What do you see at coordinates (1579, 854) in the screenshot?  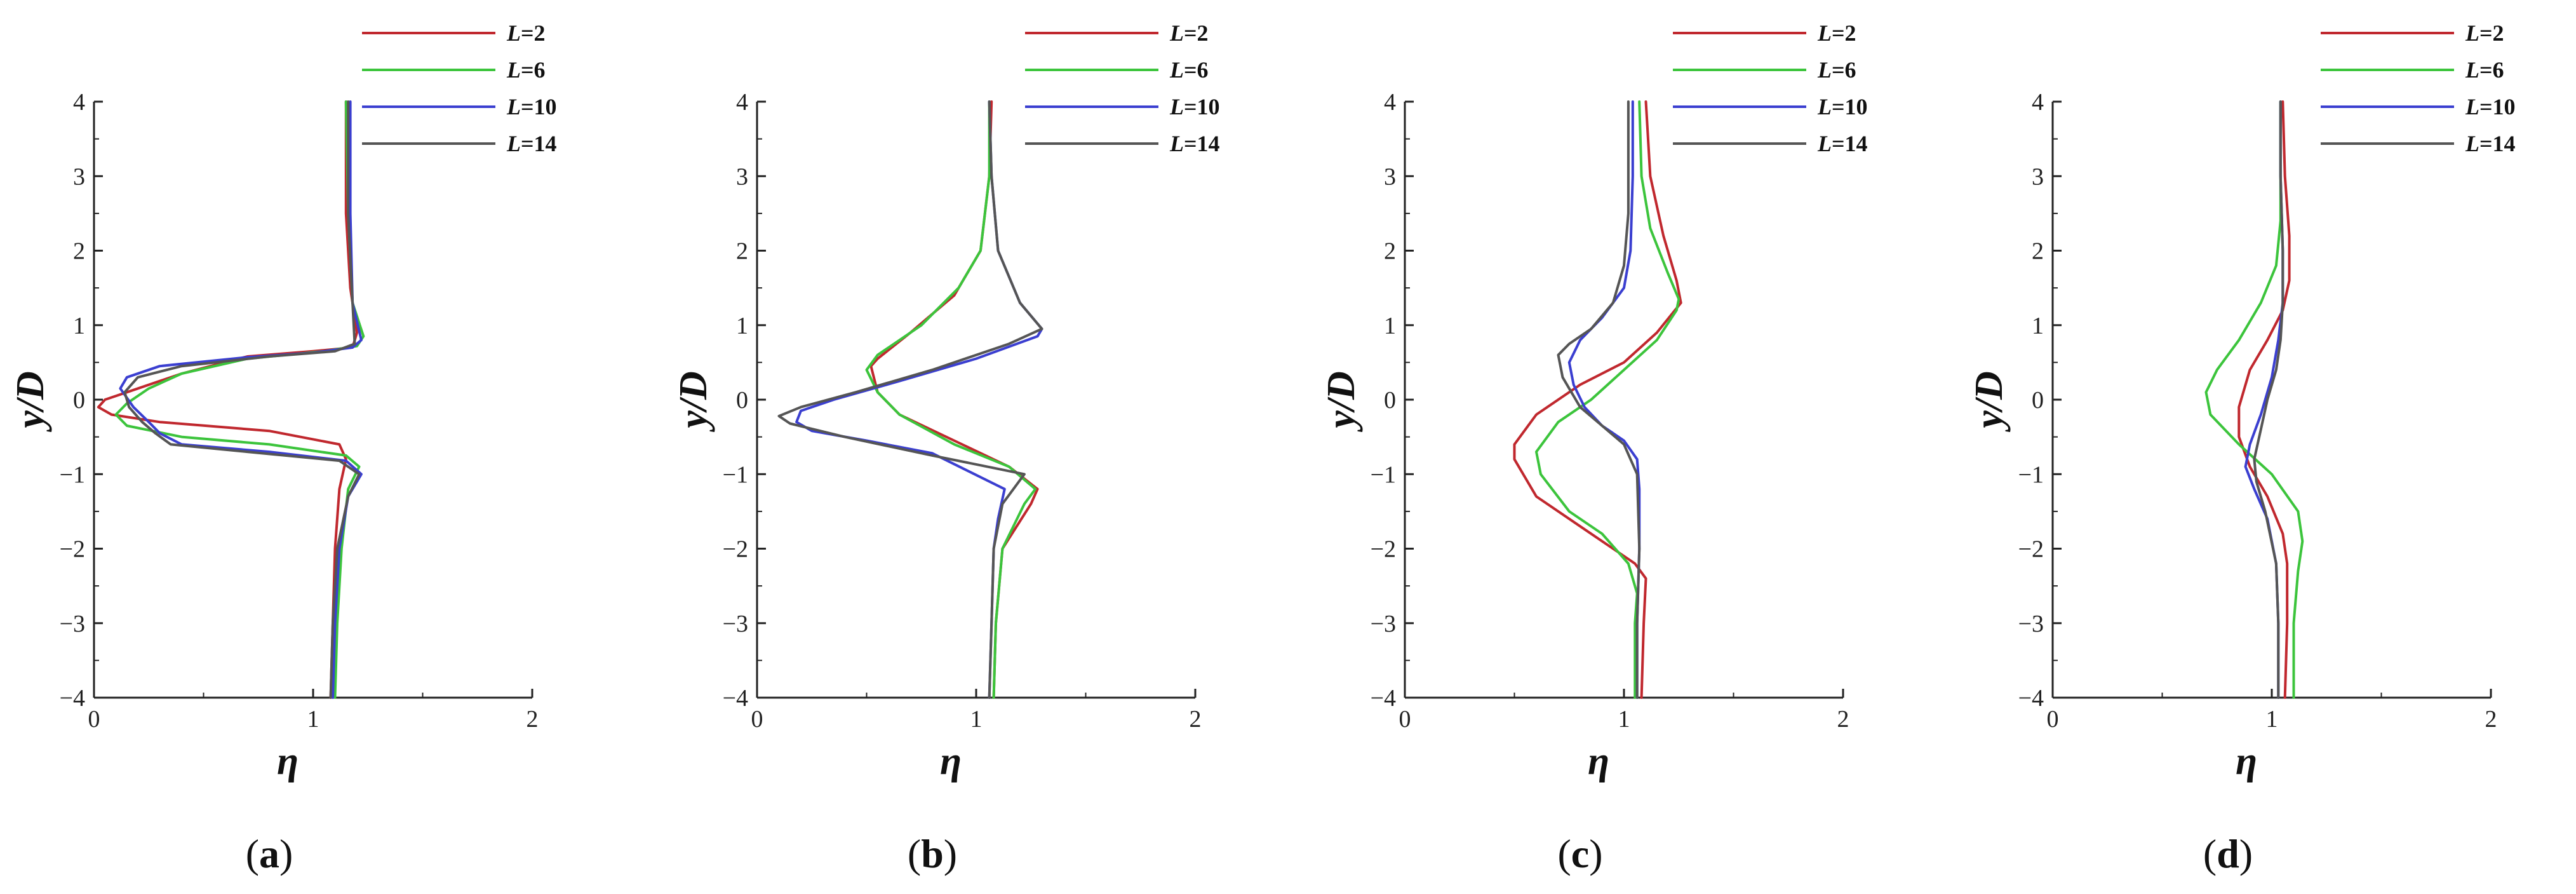 I see `panel-caption: (c)` at bounding box center [1579, 854].